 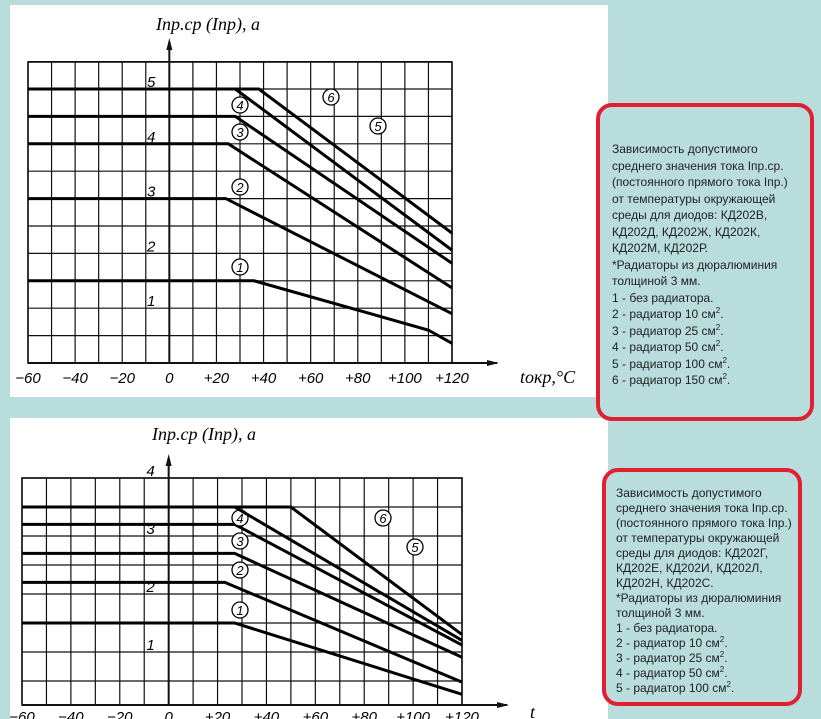 What do you see at coordinates (548, 377) in the screenshot?
I see `x-axis-label: tокр,°C` at bounding box center [548, 377].